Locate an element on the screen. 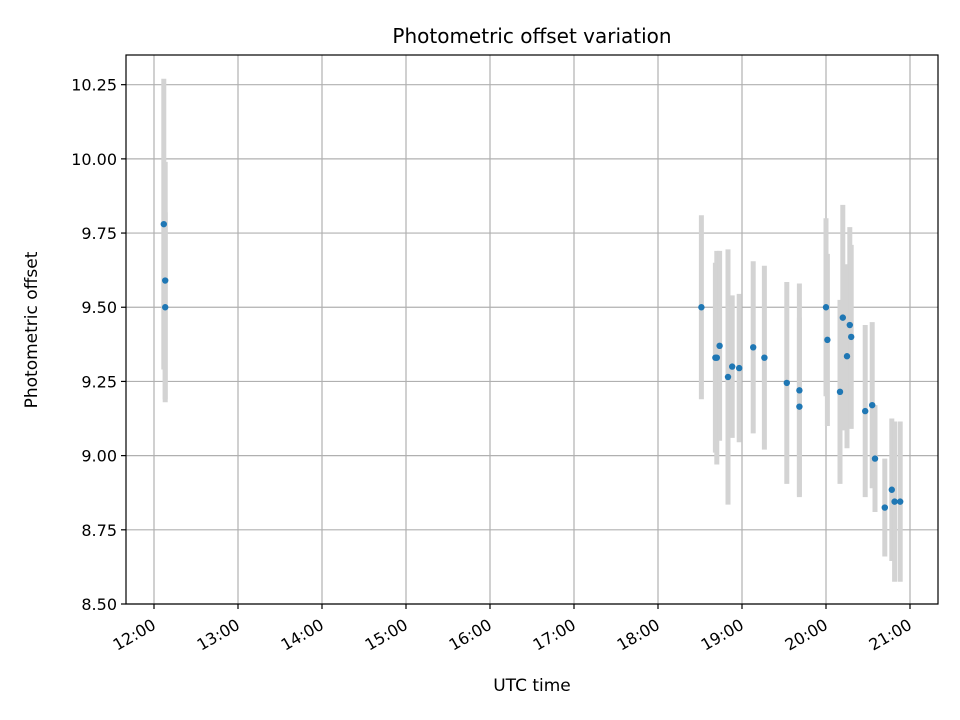 The width and height of the screenshot is (960, 720). x-tick-label: 14:00 is located at coordinates (302, 635).